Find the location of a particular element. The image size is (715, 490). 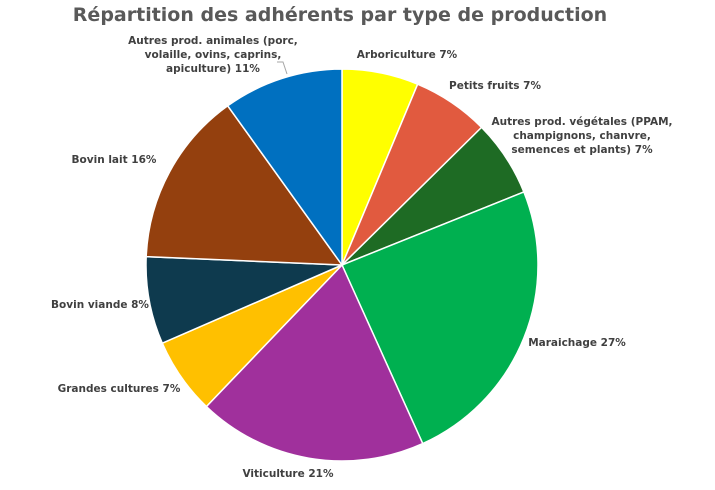

slice-label: Grandes cultures 7% is located at coordinates (119, 389).